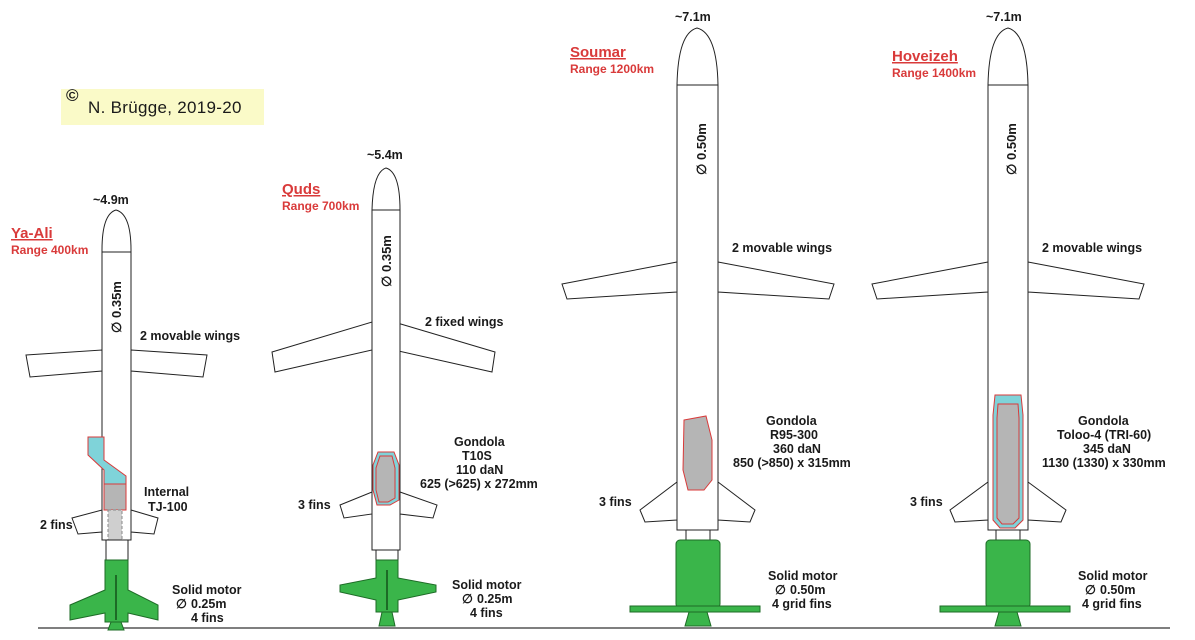 This screenshot has width=1195, height=640. Describe the element at coordinates (934, 73) in the screenshot. I see `missile-range: Range 1400km` at that location.